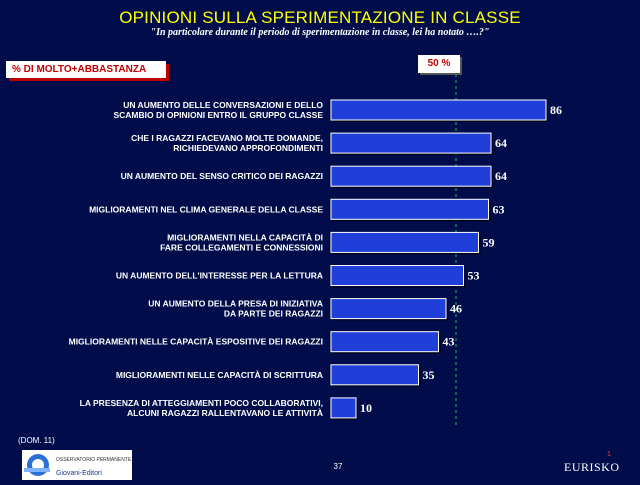 This screenshot has height=485, width=640. What do you see at coordinates (449, 342) in the screenshot?
I see `value-label: 43` at bounding box center [449, 342].